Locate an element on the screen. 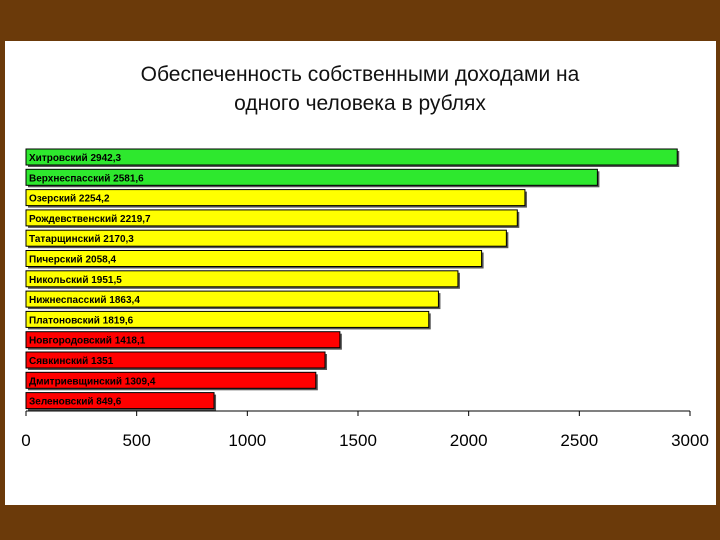 This screenshot has width=720, height=540. x-tick-label: 1000 is located at coordinates (247, 440).